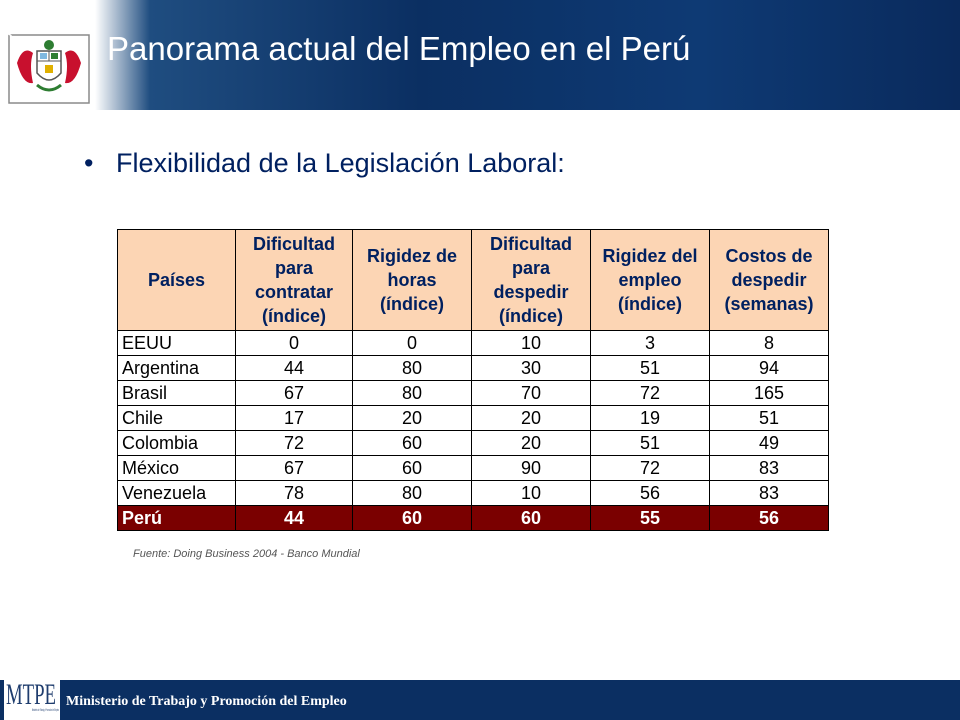 This screenshot has height=720, width=960. Describe the element at coordinates (650, 518) in the screenshot. I see `value-cell: 55` at that location.